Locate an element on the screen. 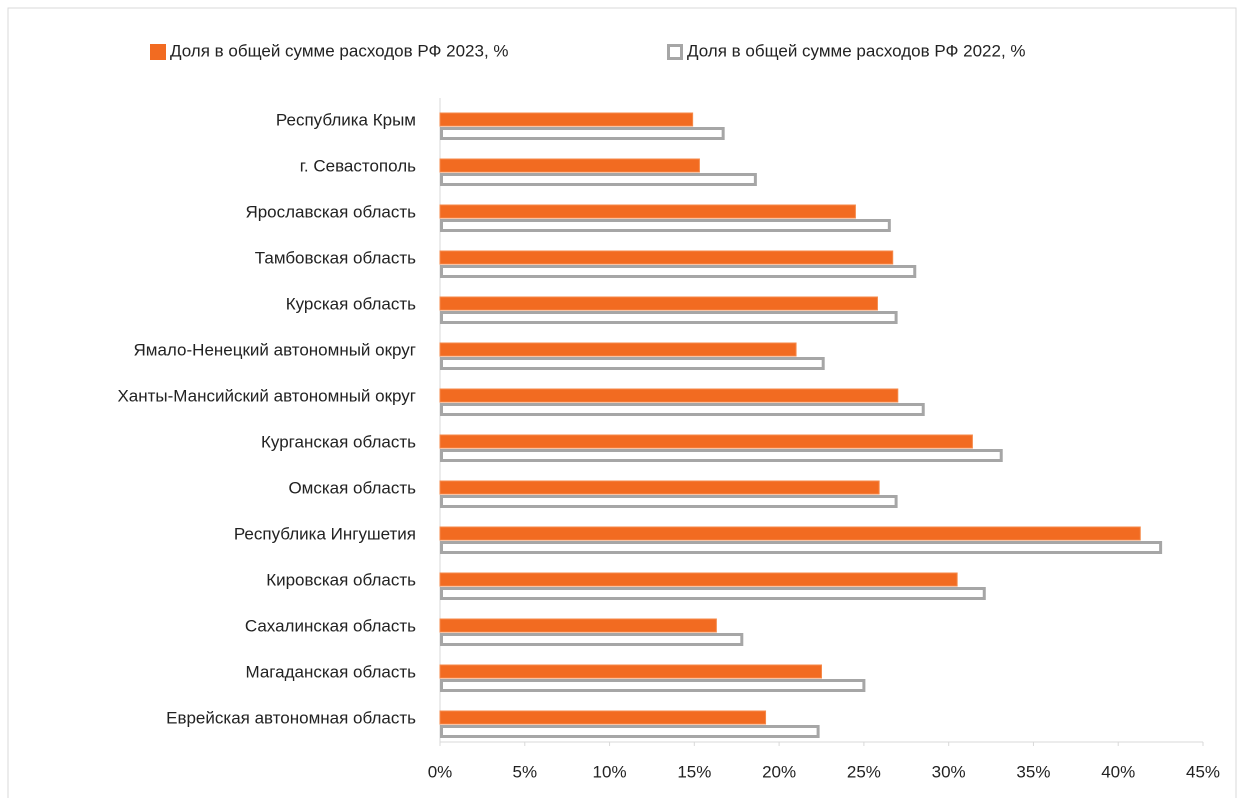  y-tick-label: г. Севастополь is located at coordinates (358, 165).